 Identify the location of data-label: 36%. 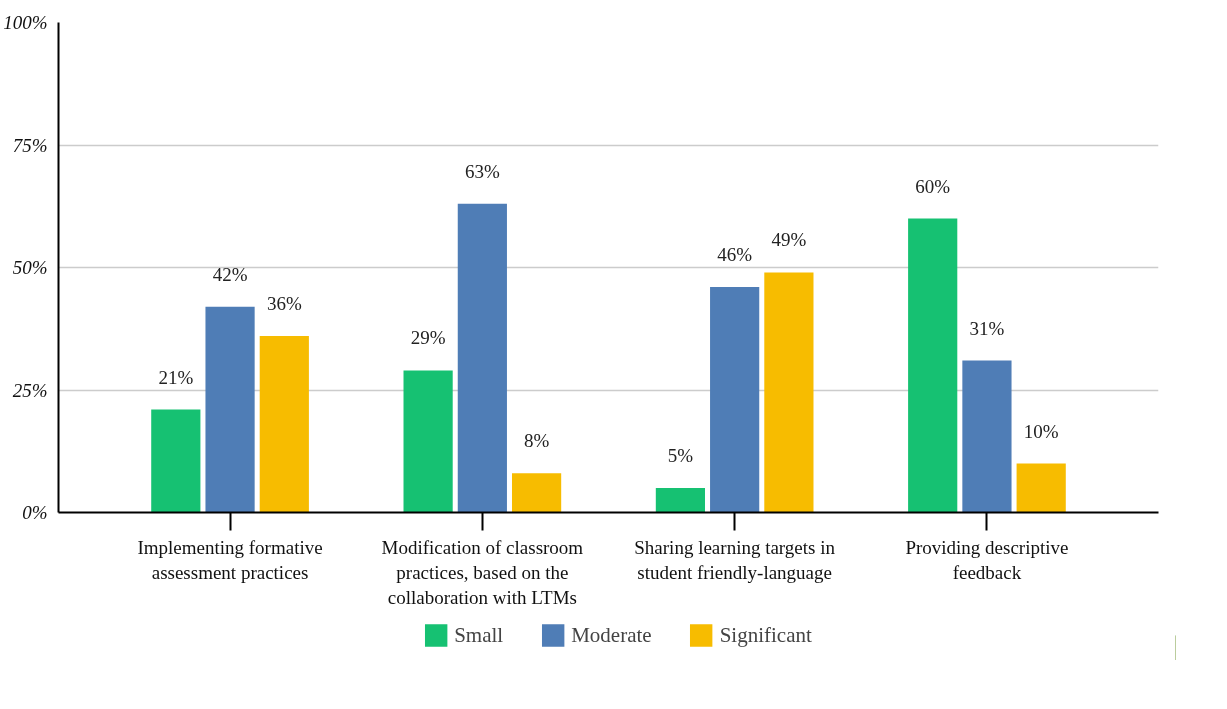
(284, 304).